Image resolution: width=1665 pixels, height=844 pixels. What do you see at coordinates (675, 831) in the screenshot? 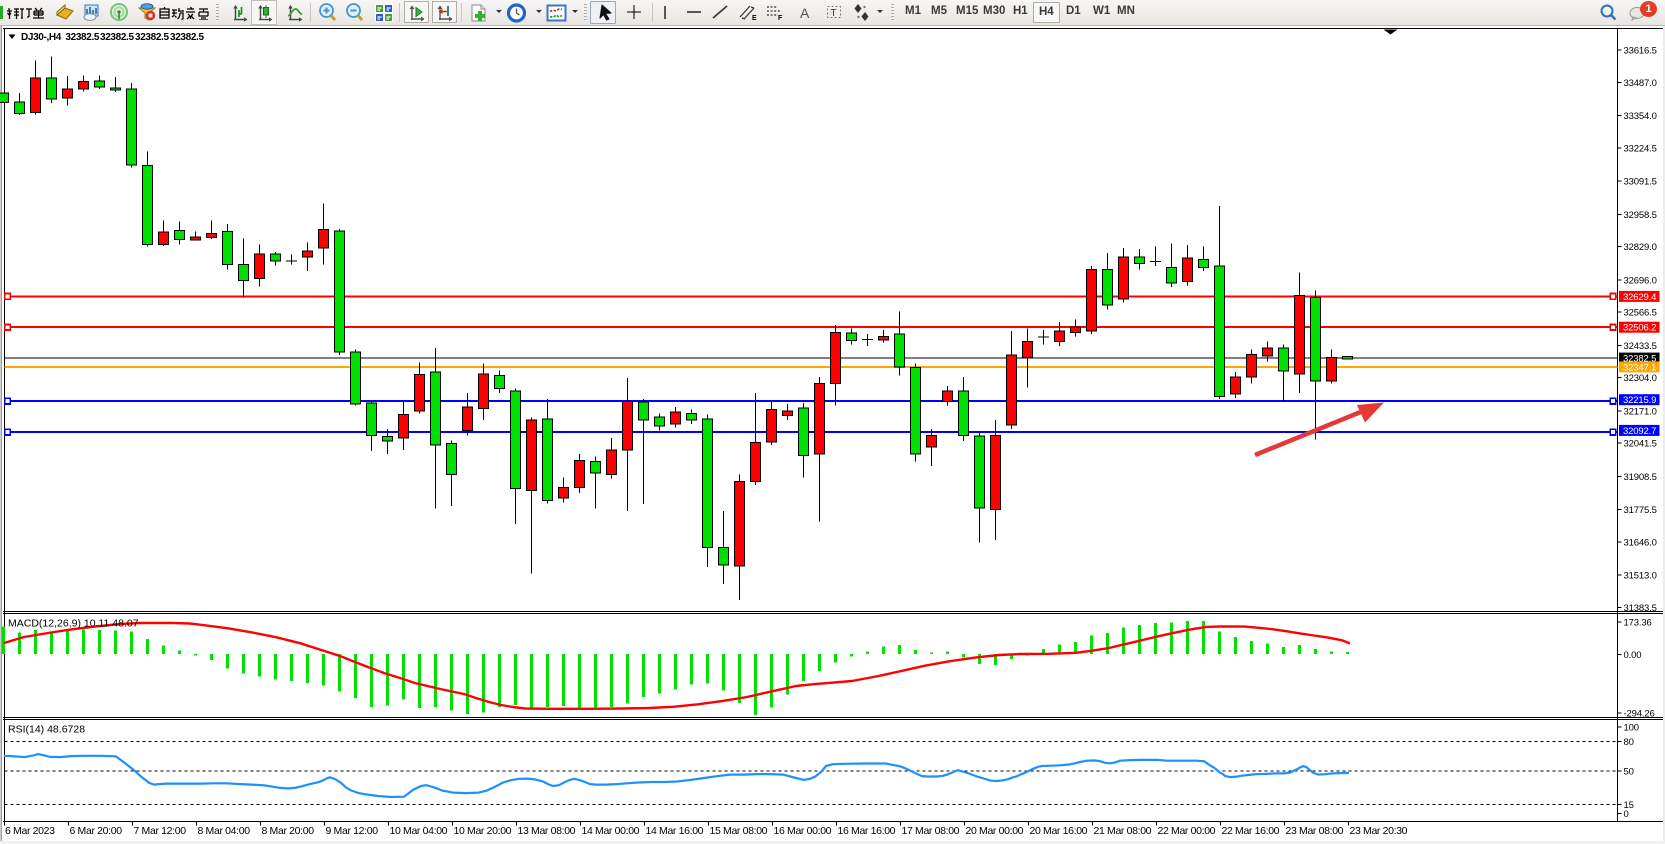
I see `svg-text: 14 Mar 16:00` at bounding box center [675, 831].